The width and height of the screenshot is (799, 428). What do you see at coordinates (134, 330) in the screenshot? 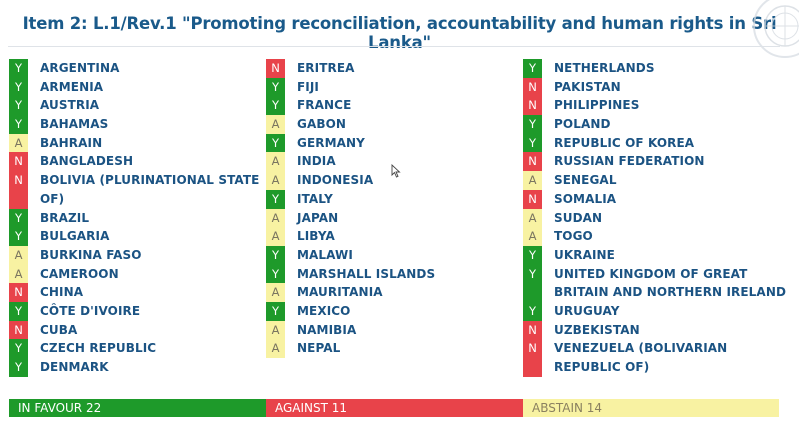
I see `vote-row: N CUBA` at bounding box center [134, 330].